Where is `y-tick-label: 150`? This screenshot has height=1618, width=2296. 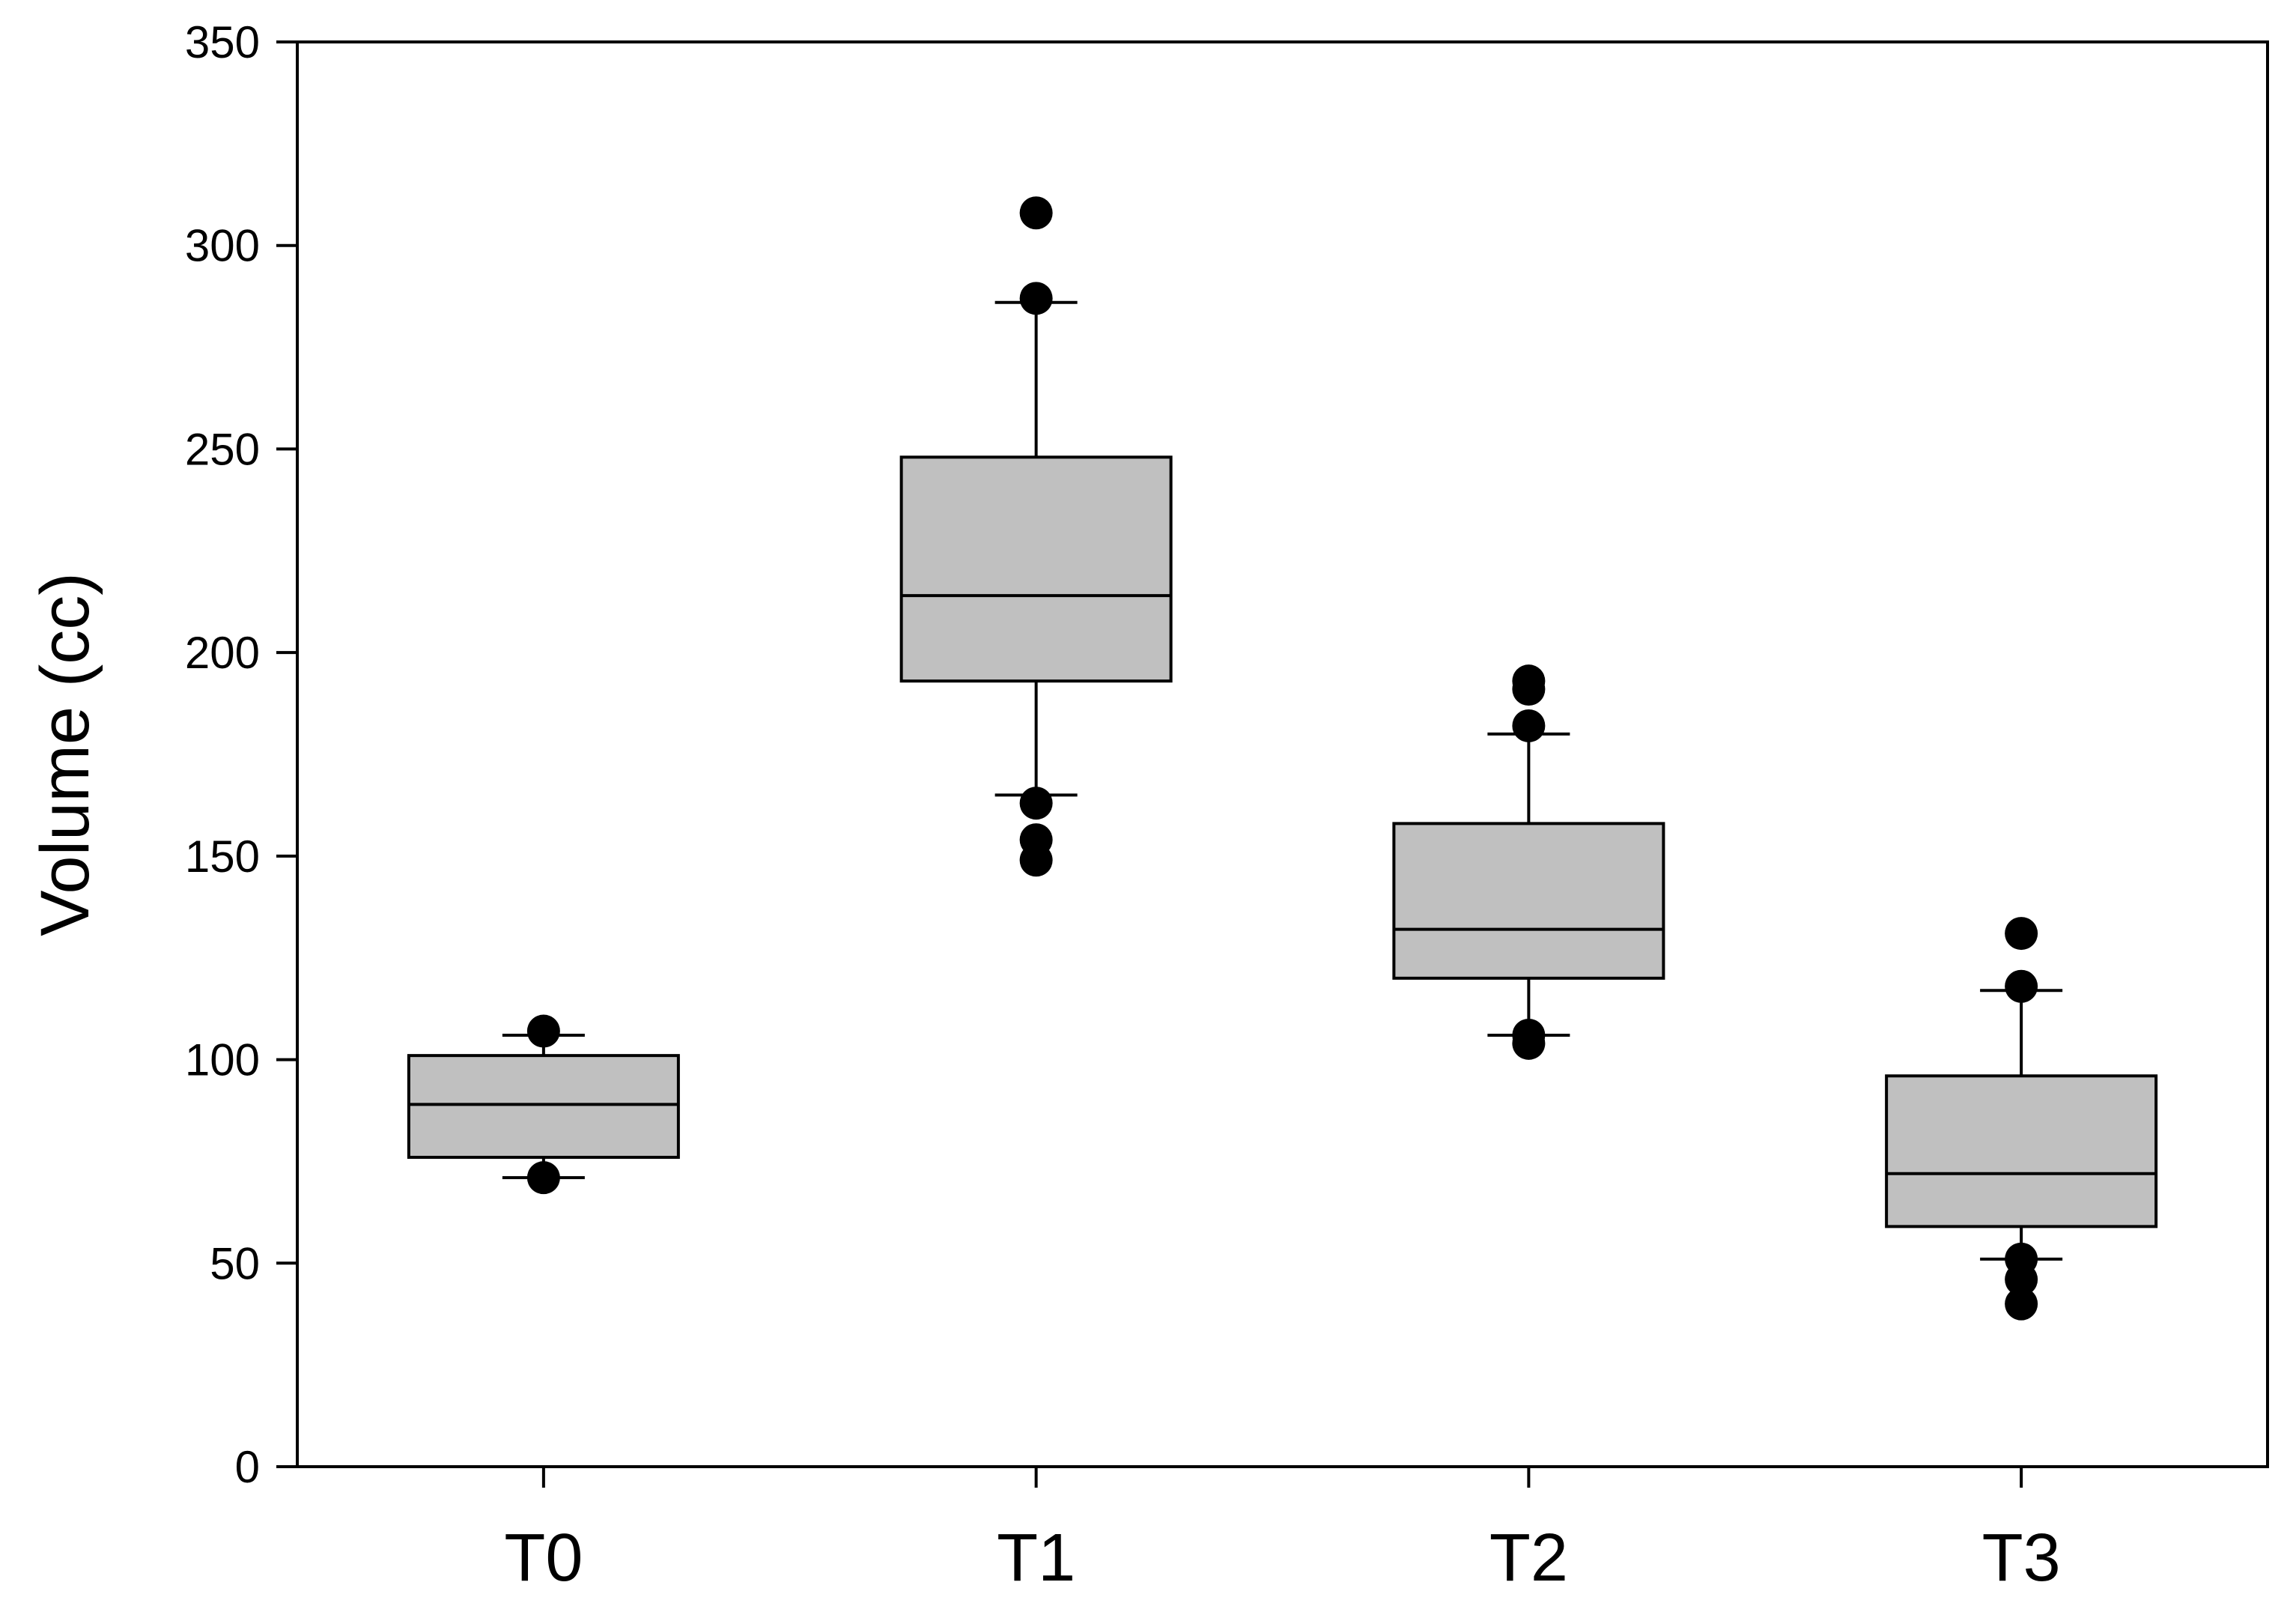 y-tick-label: 150 is located at coordinates (222, 856).